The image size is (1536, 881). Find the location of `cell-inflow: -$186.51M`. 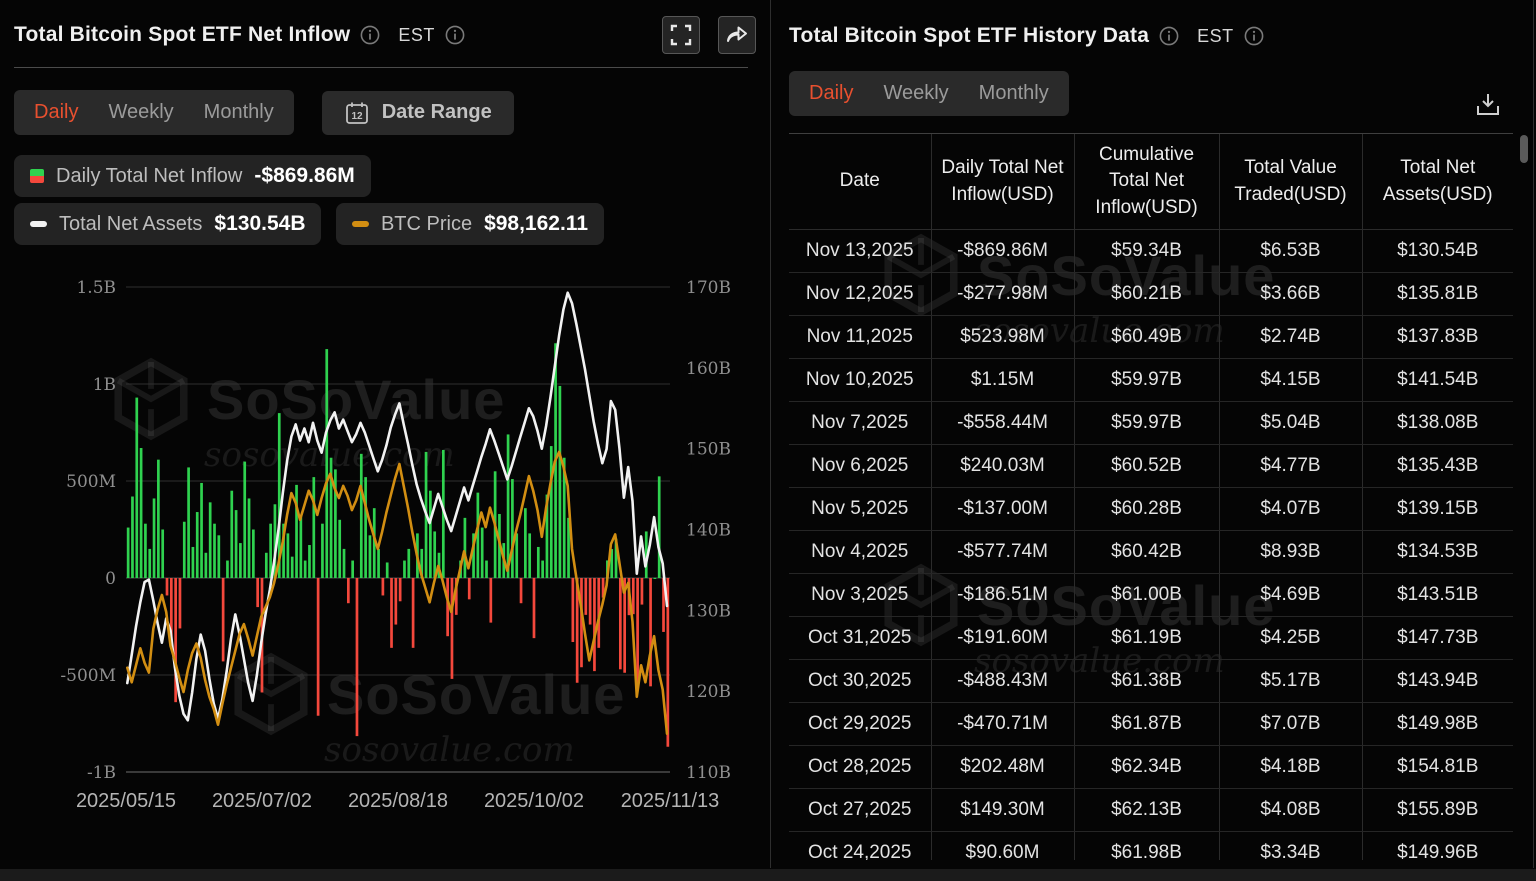

cell-inflow: -$186.51M is located at coordinates (1002, 595).